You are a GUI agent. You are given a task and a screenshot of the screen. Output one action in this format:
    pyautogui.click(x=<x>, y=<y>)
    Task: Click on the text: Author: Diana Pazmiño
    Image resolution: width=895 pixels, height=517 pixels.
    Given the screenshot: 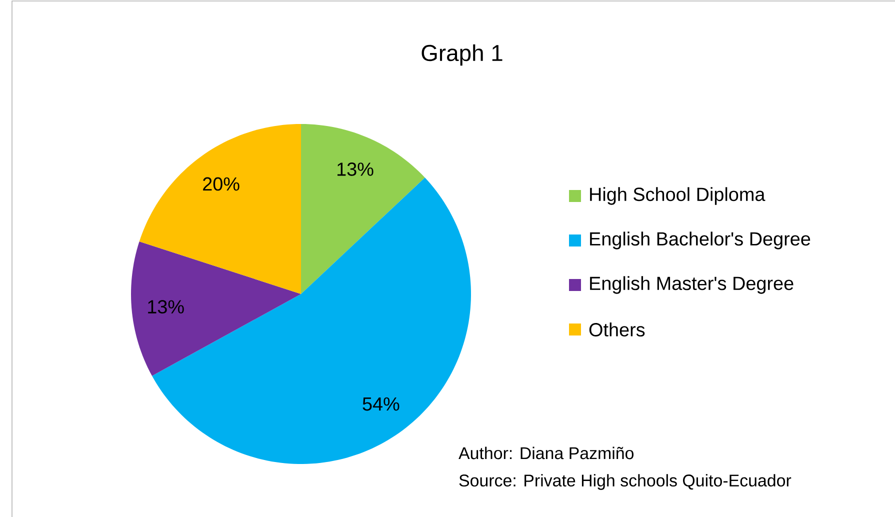 What is the action you would take?
    pyautogui.click(x=546, y=453)
    